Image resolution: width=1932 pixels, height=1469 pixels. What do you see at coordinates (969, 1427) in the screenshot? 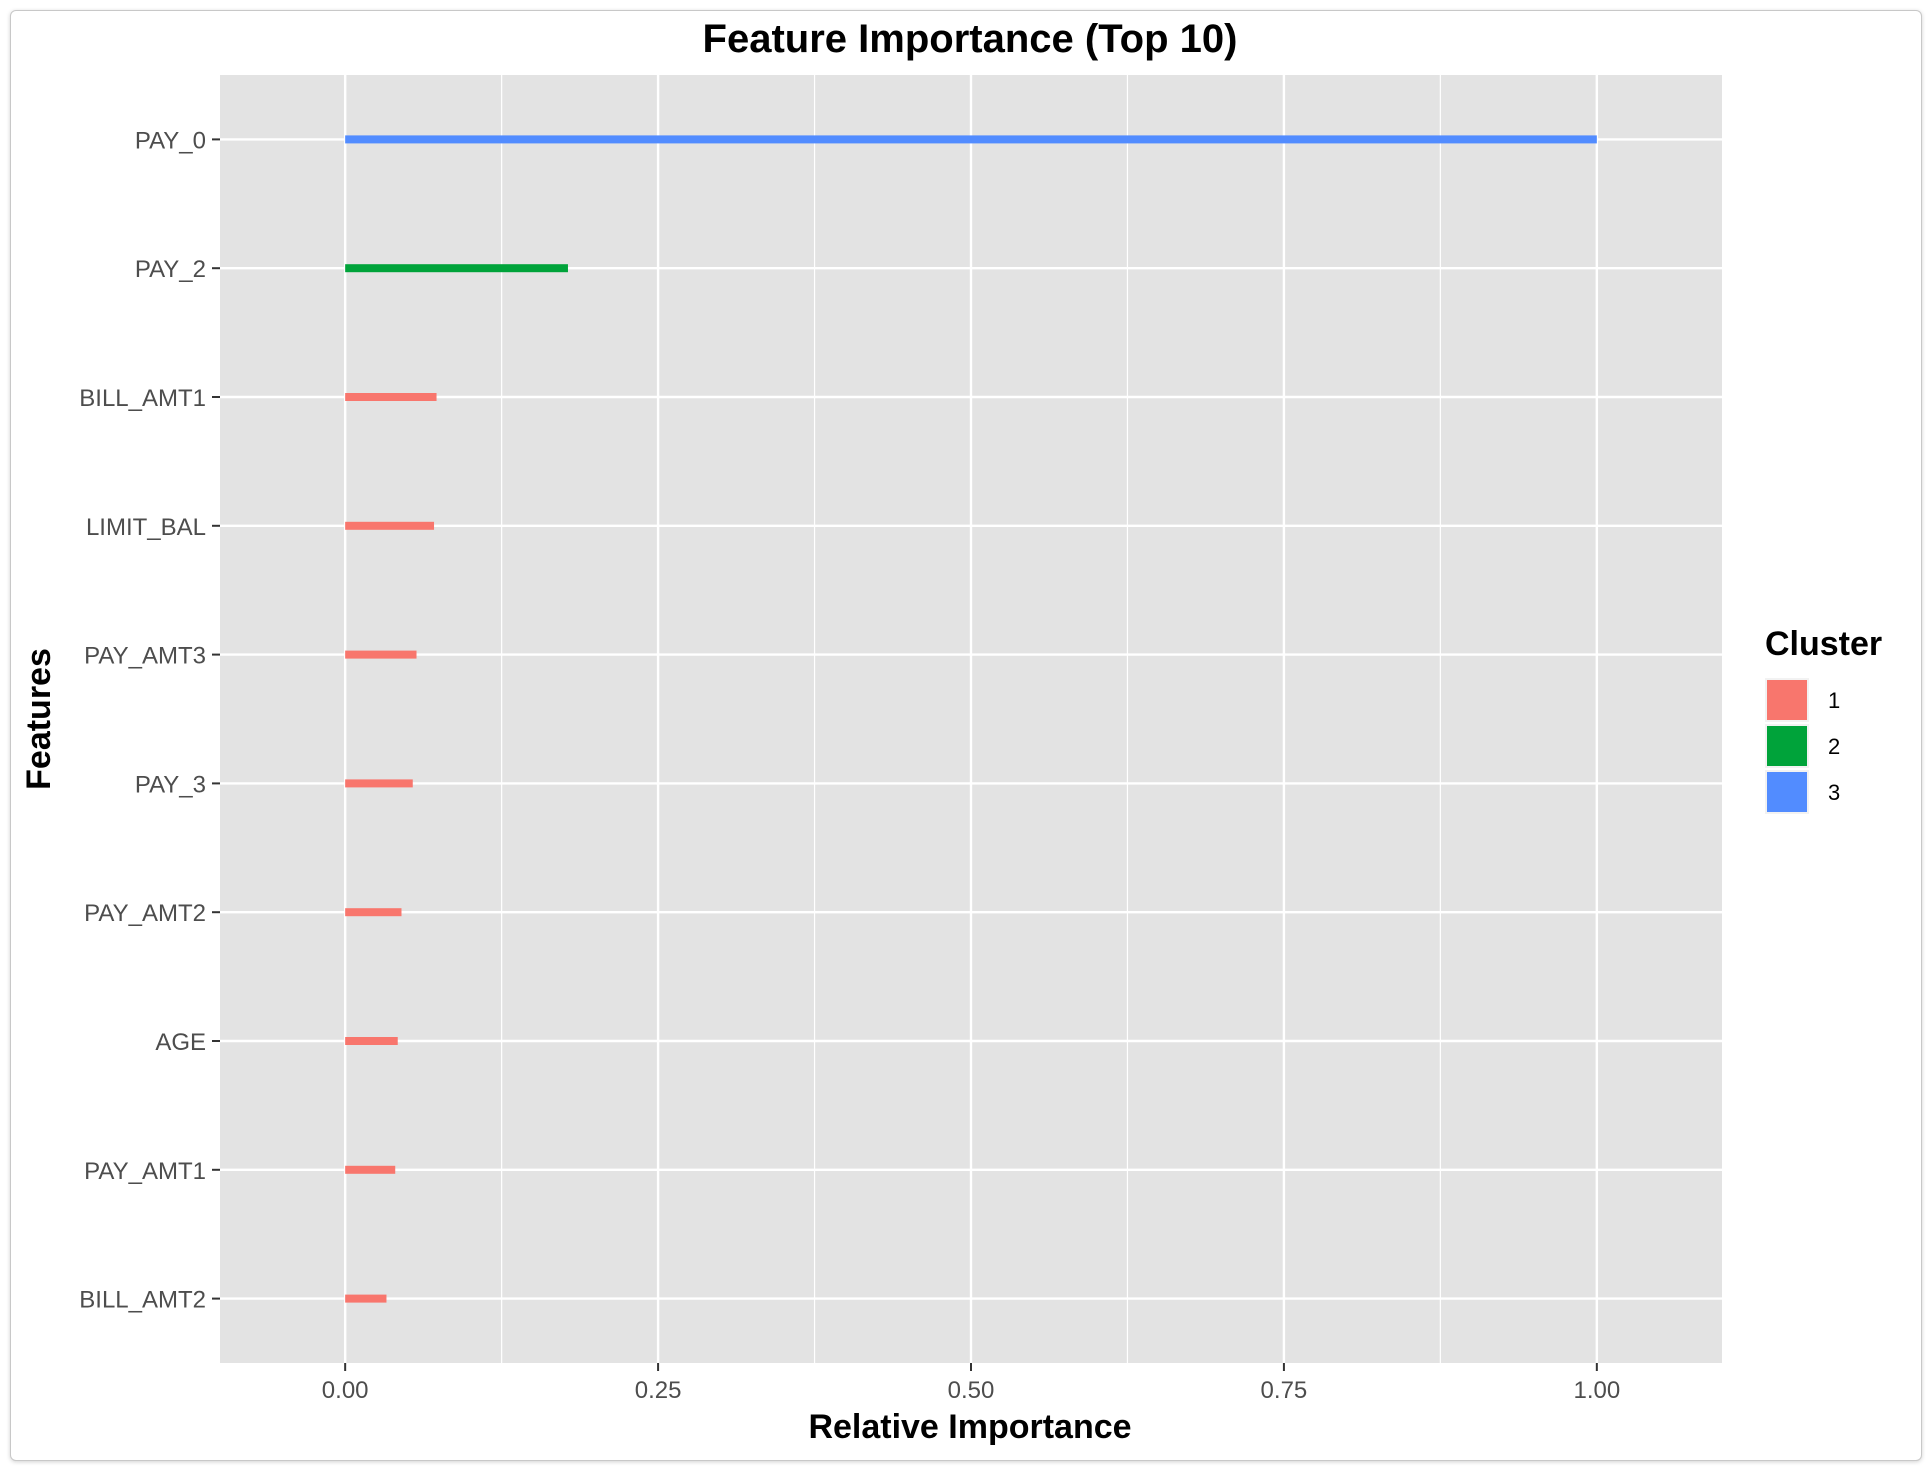
I see `x-axis-title: Relative Importance` at bounding box center [969, 1427].